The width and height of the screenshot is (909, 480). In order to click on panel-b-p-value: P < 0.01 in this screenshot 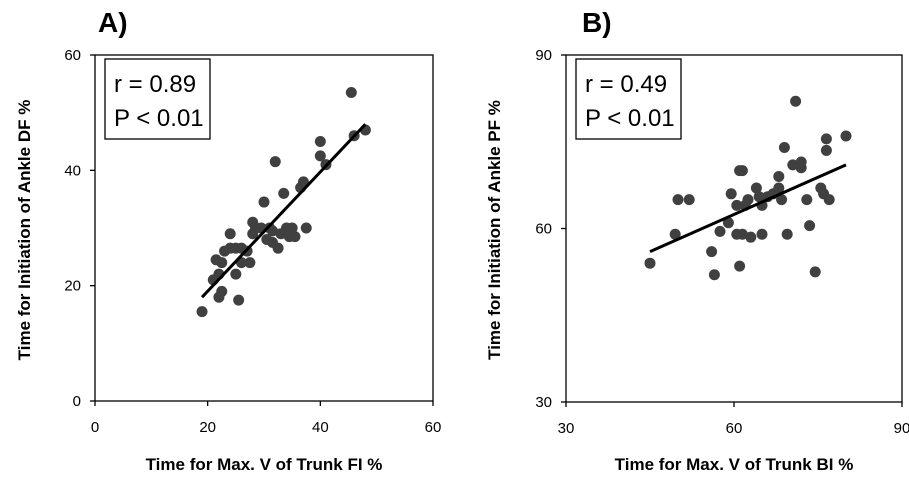, I will do `click(630, 118)`.